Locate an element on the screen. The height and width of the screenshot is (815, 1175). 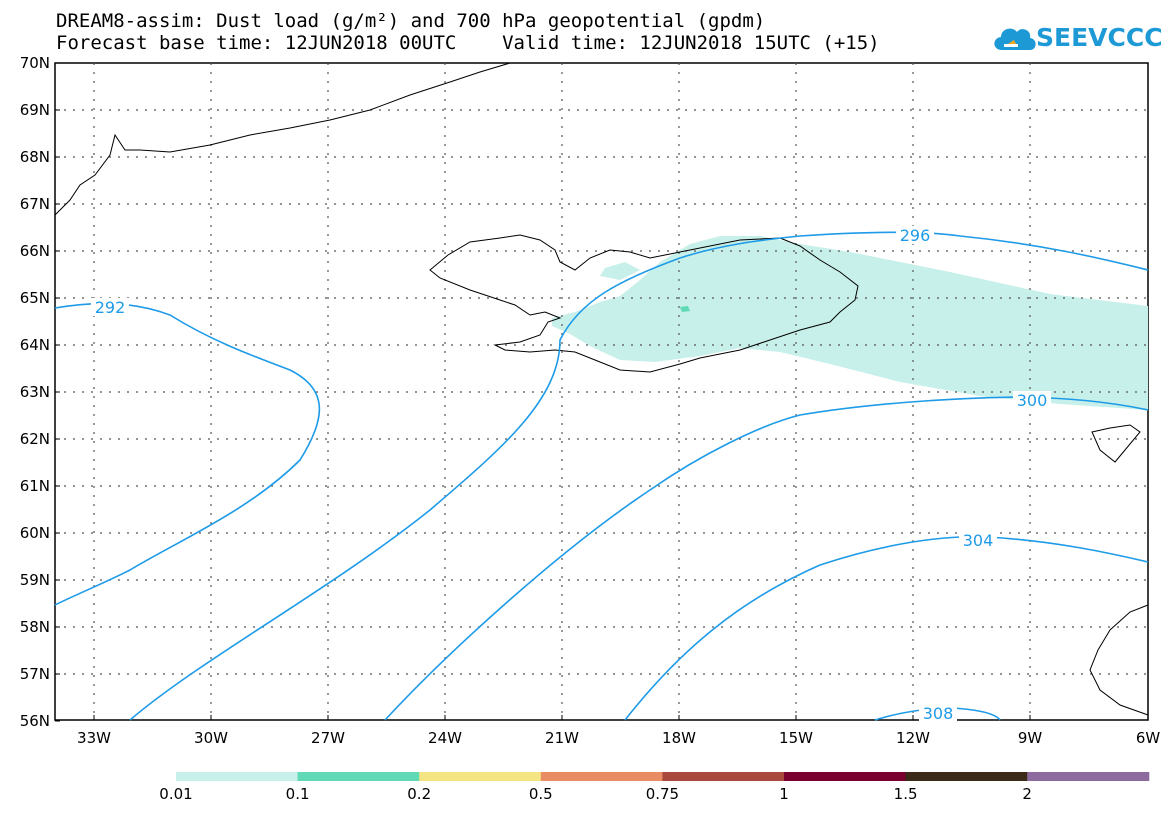
lat-label: 69N is located at coordinates (35, 110).